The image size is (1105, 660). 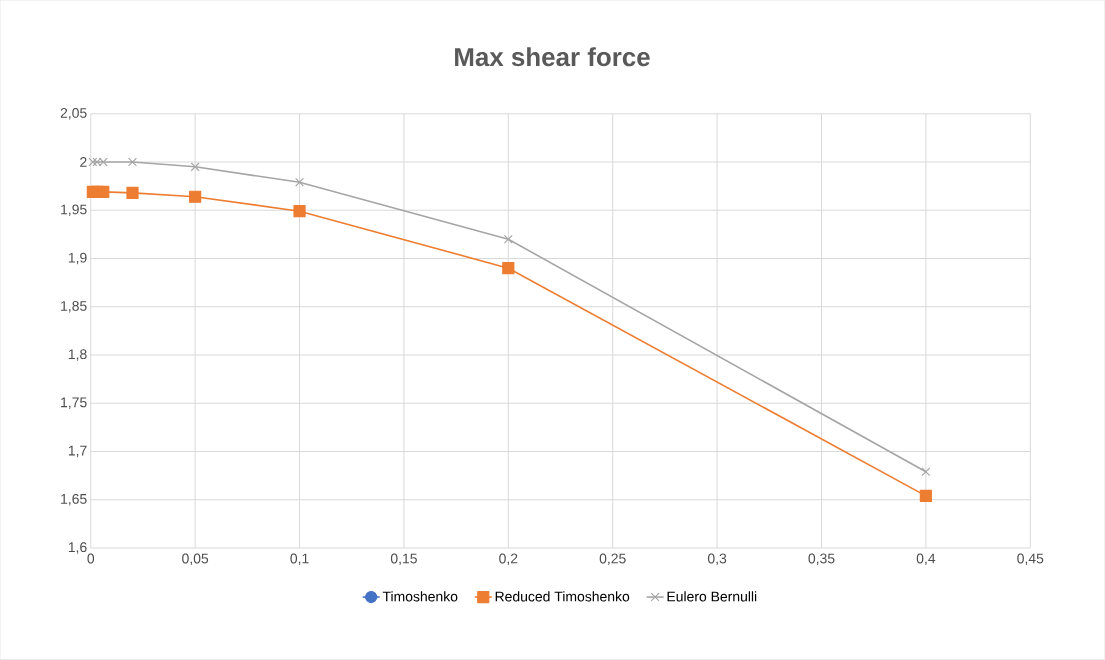 What do you see at coordinates (552, 57) in the screenshot?
I see `chart-title: Max shear force` at bounding box center [552, 57].